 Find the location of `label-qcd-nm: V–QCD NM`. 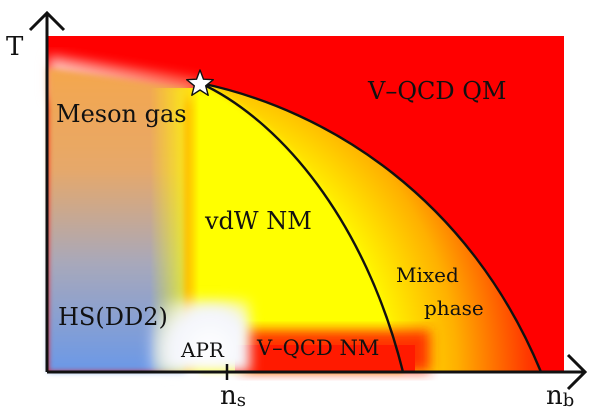

label-qcd-nm: V–QCD NM is located at coordinates (317, 348).